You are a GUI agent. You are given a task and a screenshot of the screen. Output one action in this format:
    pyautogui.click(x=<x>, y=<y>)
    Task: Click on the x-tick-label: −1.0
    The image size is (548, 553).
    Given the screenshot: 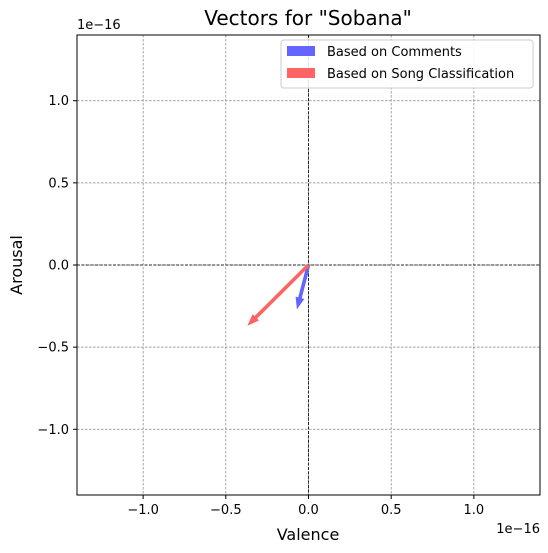 What is the action you would take?
    pyautogui.click(x=143, y=510)
    